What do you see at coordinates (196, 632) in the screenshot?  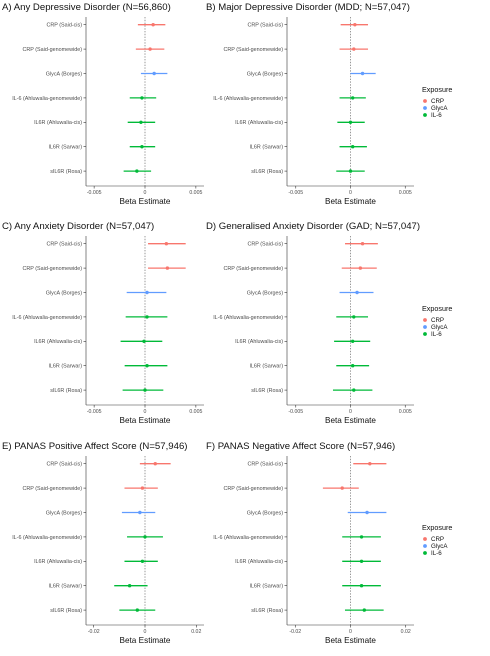 I see `x-tick-label: 0.02` at bounding box center [196, 632].